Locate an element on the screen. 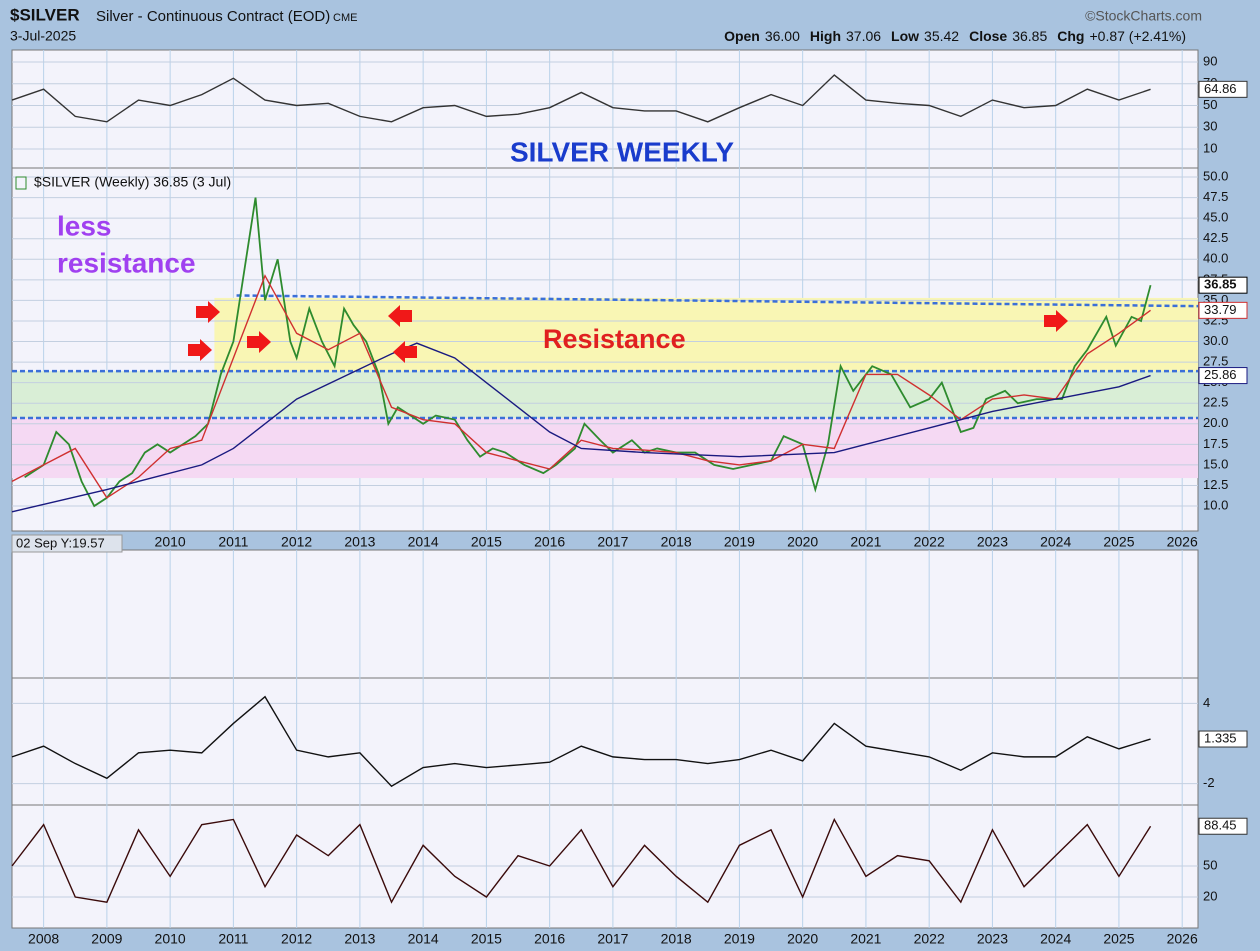  y-tick-label: 90 is located at coordinates (1210, 60).